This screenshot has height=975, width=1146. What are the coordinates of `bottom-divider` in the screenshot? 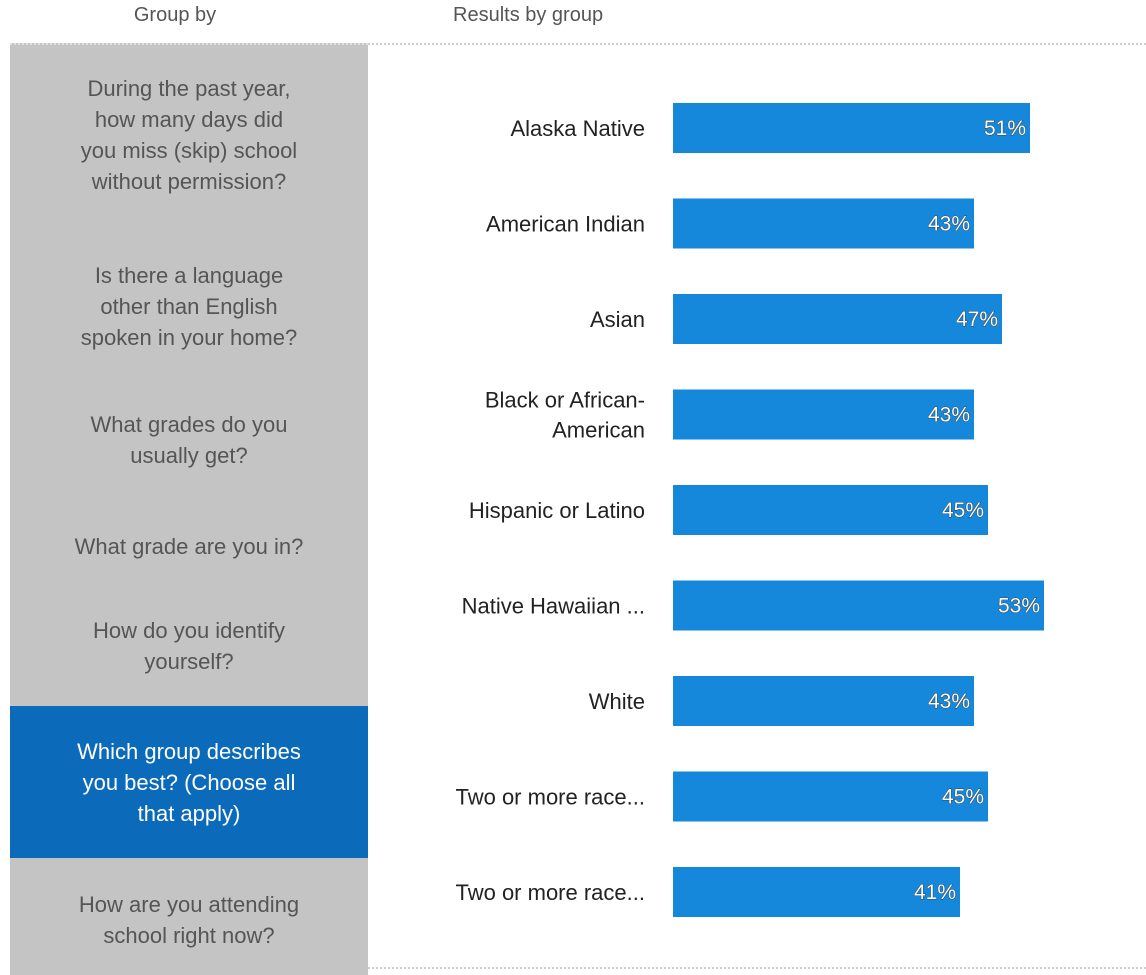 It's located at (757, 968).